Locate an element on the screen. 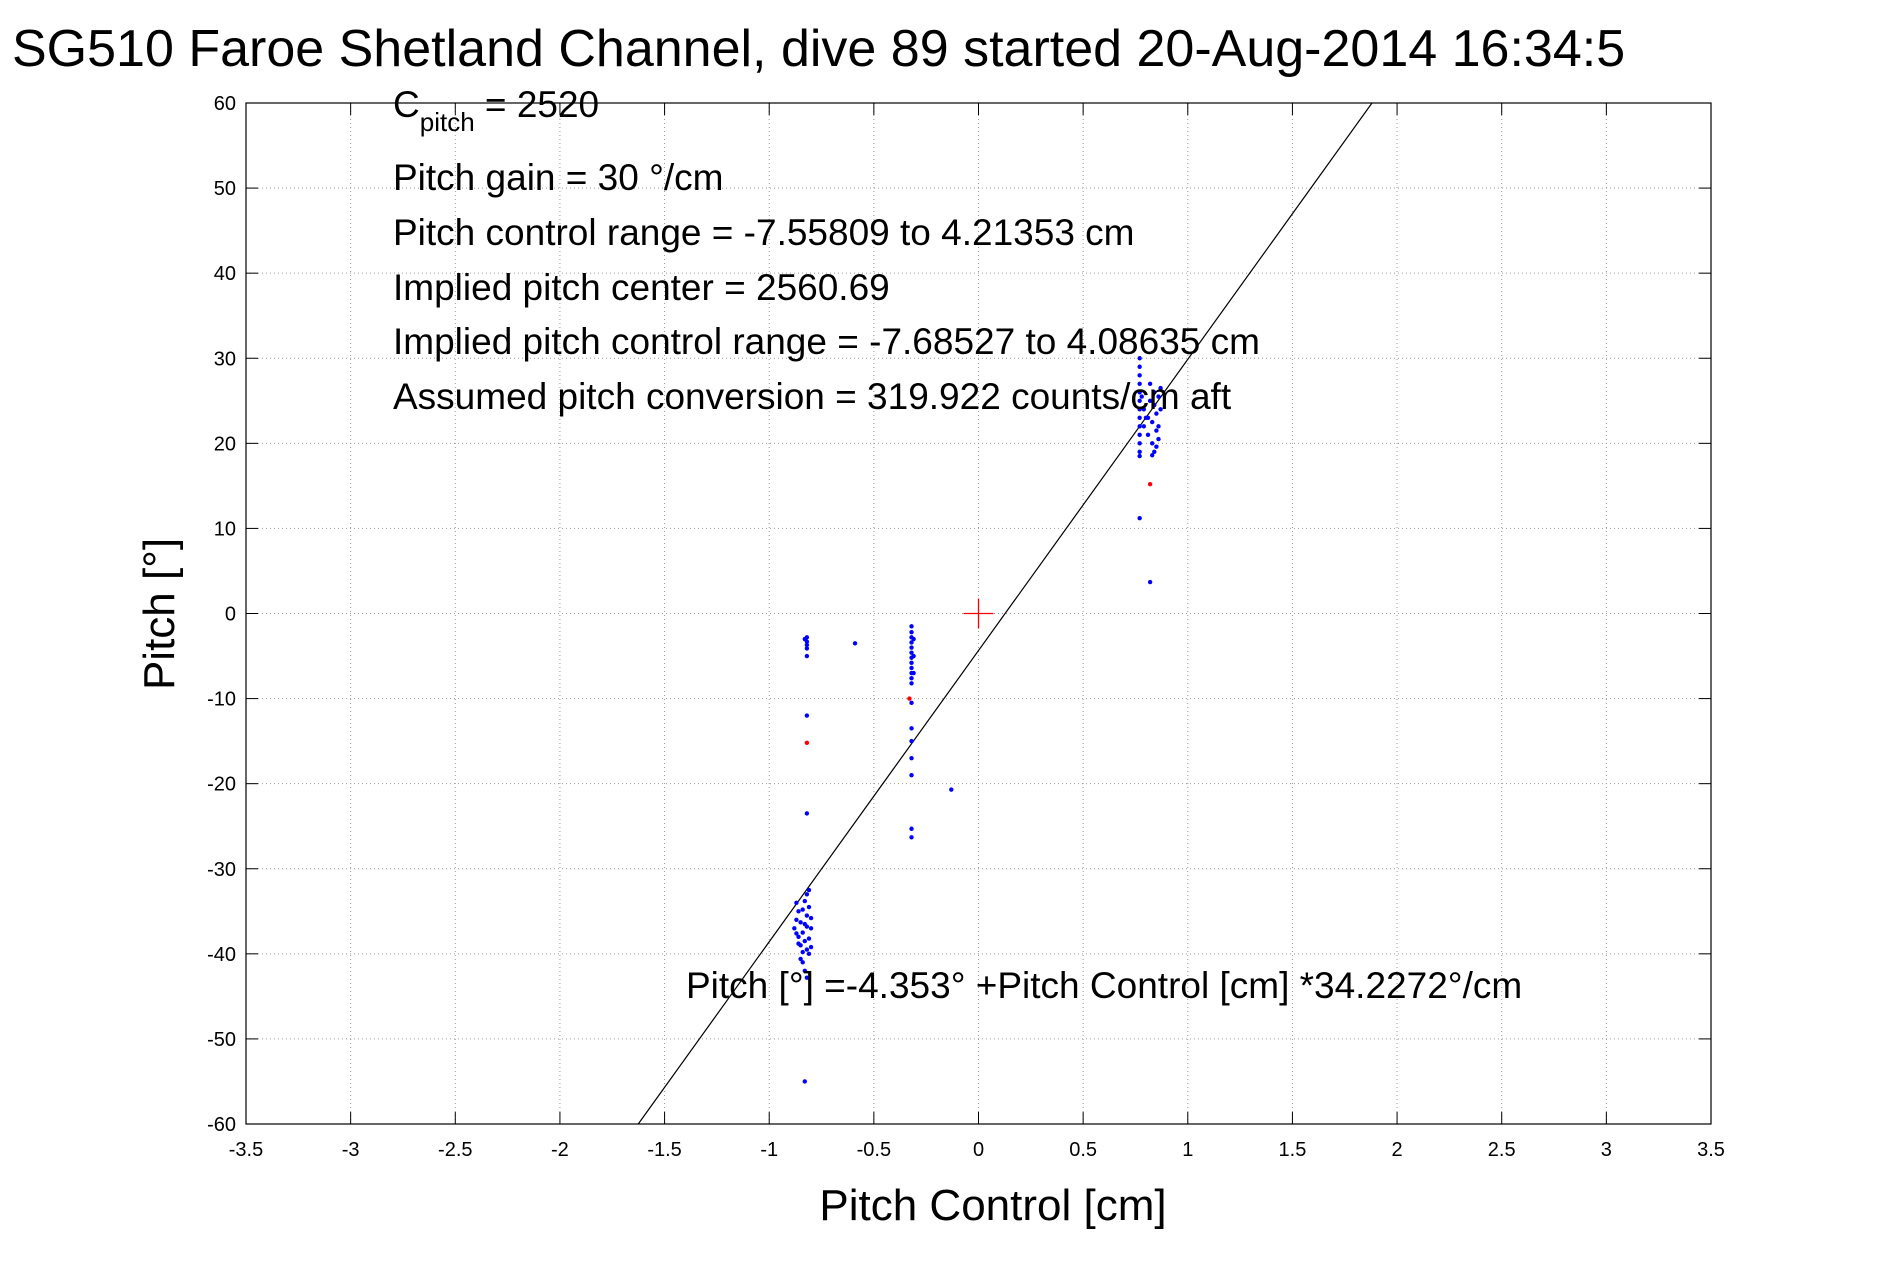  y-tick-labels: -60 -50 -40 -30 -20 -10 0 10 20 30 40 50 60 is located at coordinates (221, 614).